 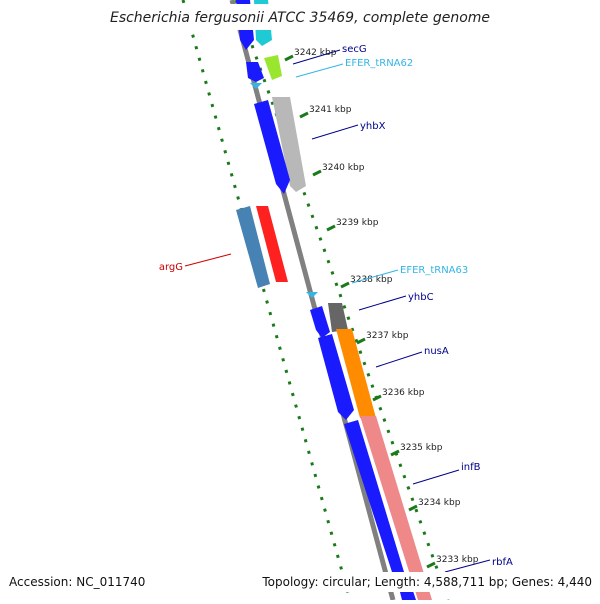 What do you see at coordinates (371, 280) in the screenshot?
I see `tick-label: 3238 kbp` at bounding box center [371, 280].